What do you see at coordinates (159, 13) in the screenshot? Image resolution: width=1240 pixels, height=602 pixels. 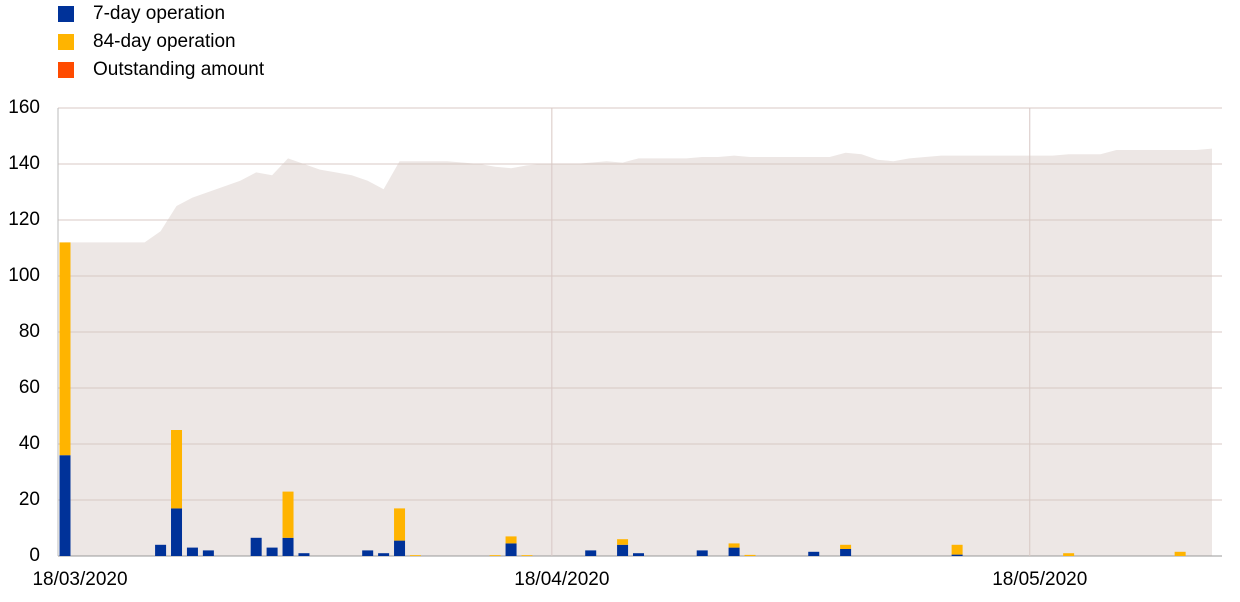 I see `legend-label: 7-day operation` at bounding box center [159, 13].